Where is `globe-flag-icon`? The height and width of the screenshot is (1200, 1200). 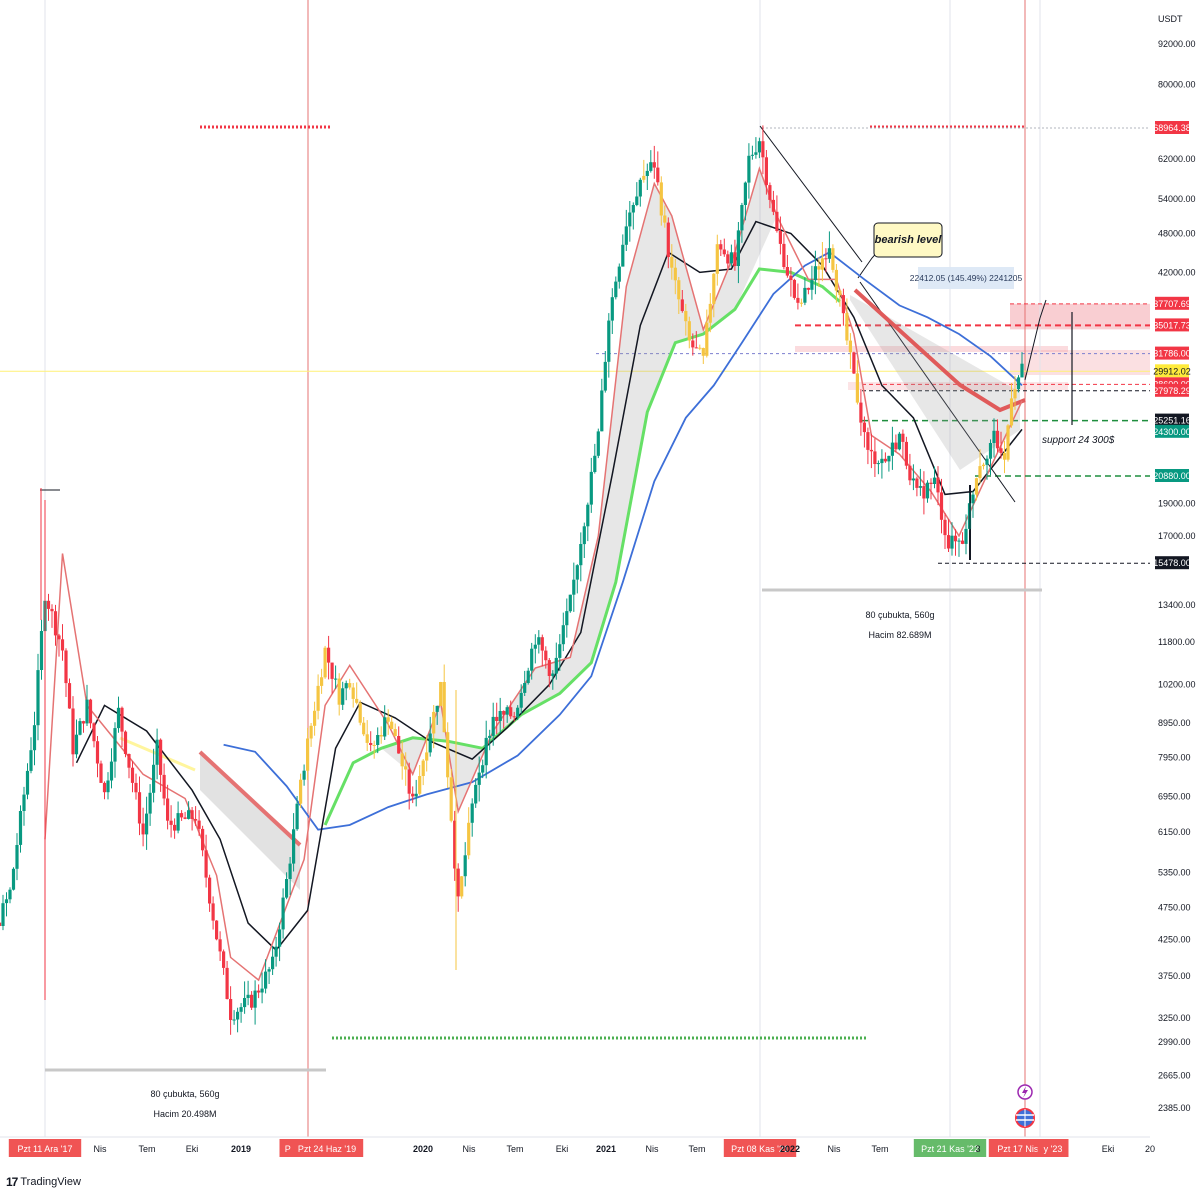
globe-flag-icon is located at coordinates (1025, 1118).